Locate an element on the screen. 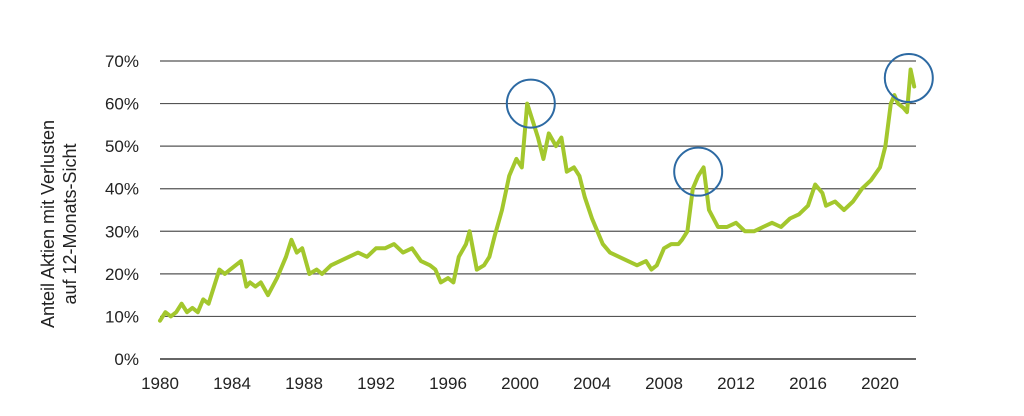 The height and width of the screenshot is (416, 1024). y-tick-label: 10% is located at coordinates (122, 316).